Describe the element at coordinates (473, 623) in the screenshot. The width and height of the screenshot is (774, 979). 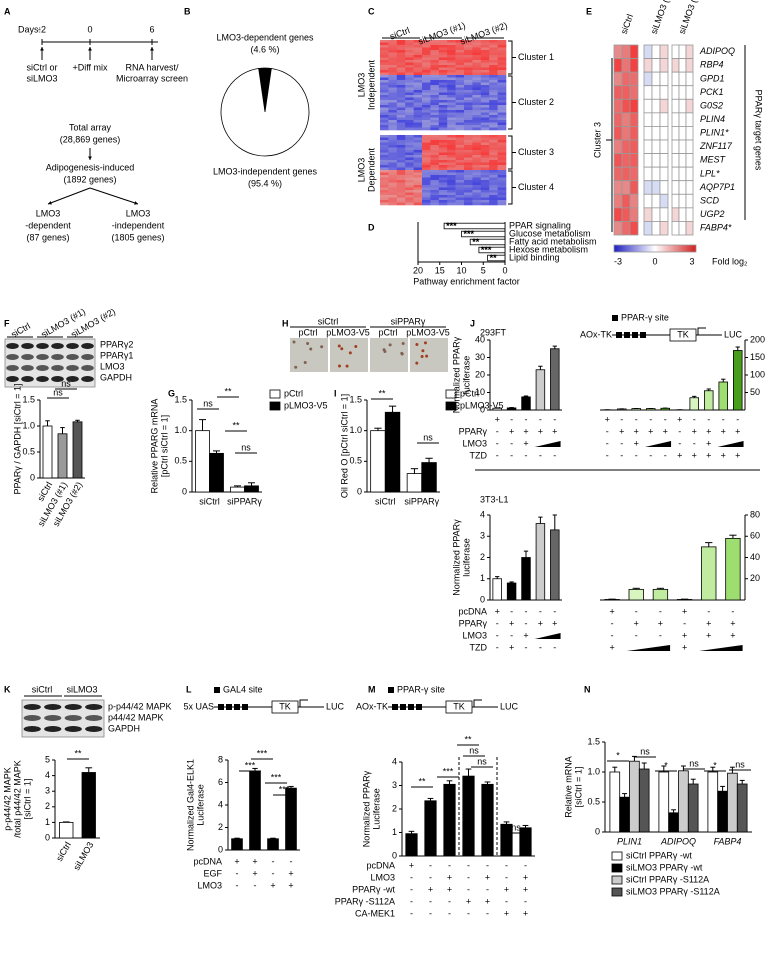
I see `condition-label: PPARγ` at that location.